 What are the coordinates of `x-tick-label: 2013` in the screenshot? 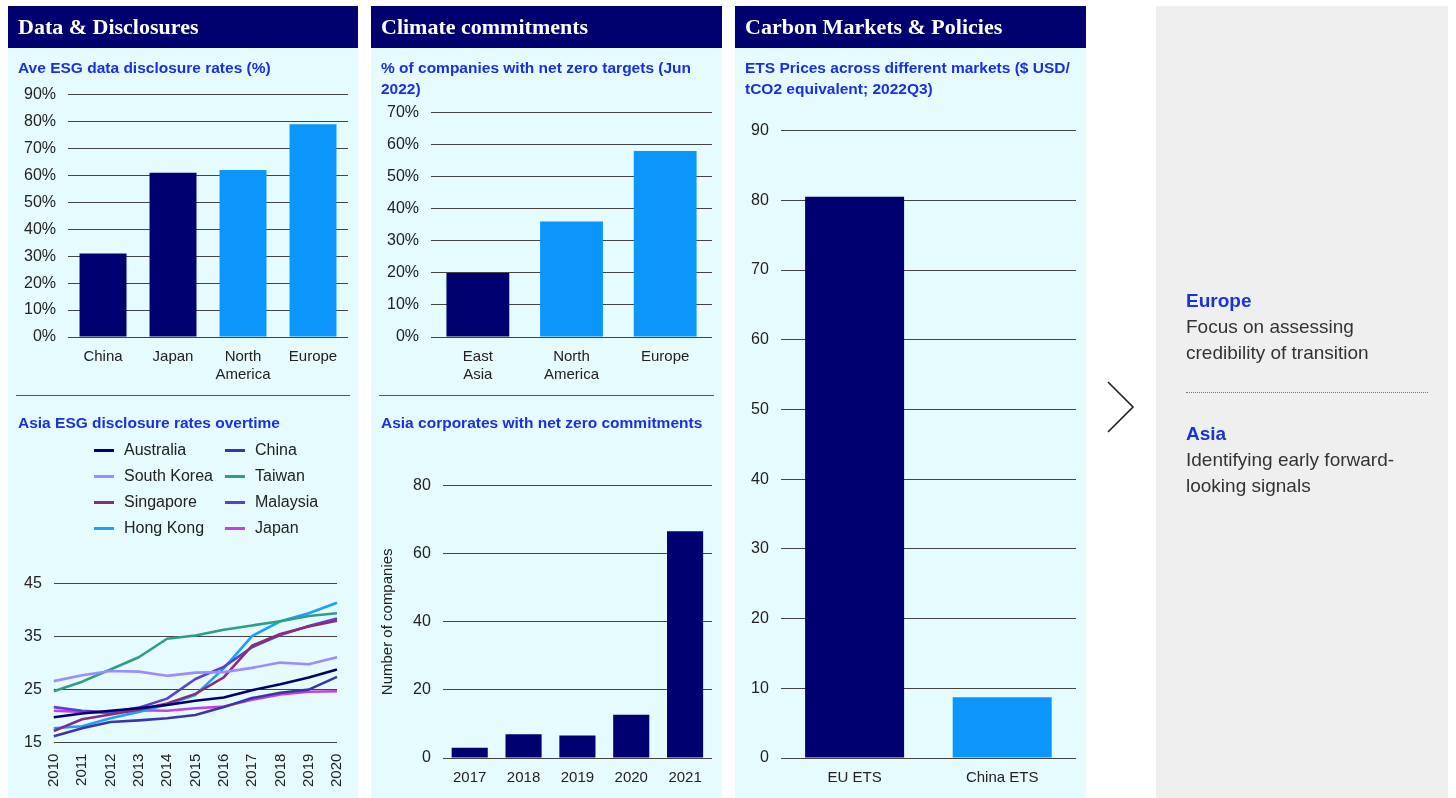 It's located at (137, 770).